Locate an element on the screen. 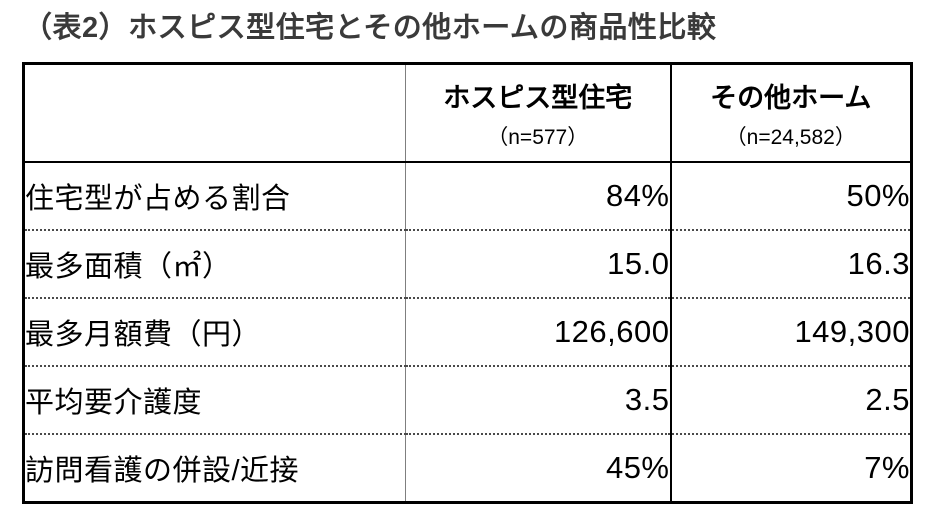 Image resolution: width=940 pixels, height=512 pixels. table-row: 最多月額費（円） 126,600 149,300 is located at coordinates (467, 331).